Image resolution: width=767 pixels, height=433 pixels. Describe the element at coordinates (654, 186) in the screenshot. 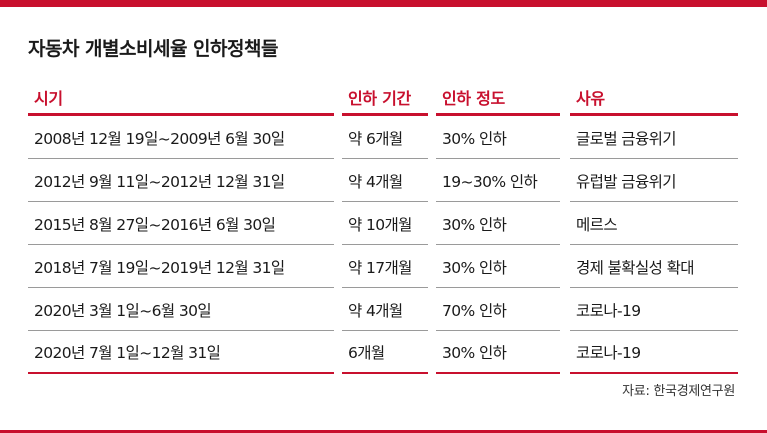

I see `cell-reason: 유럽발 금융위기` at that location.